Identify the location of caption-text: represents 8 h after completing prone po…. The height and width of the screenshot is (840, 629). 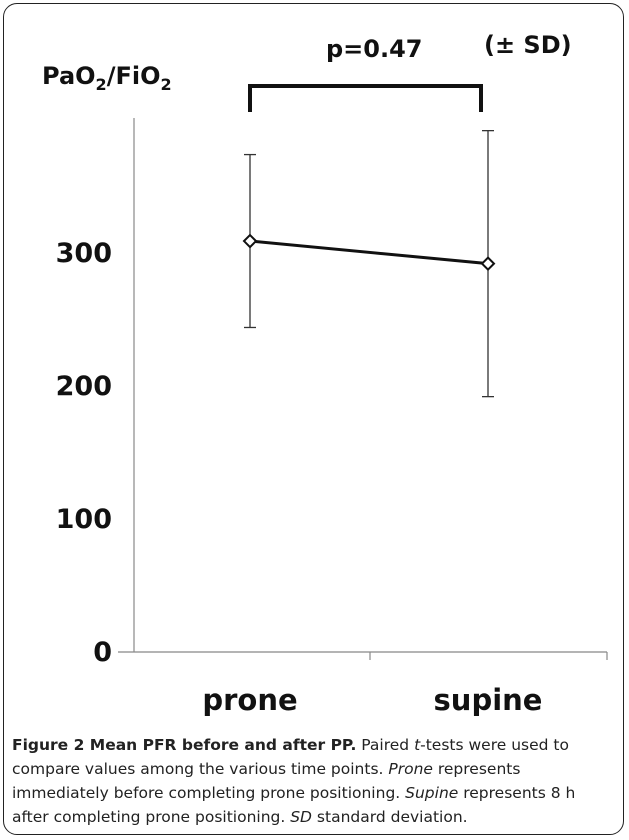
(294, 805).